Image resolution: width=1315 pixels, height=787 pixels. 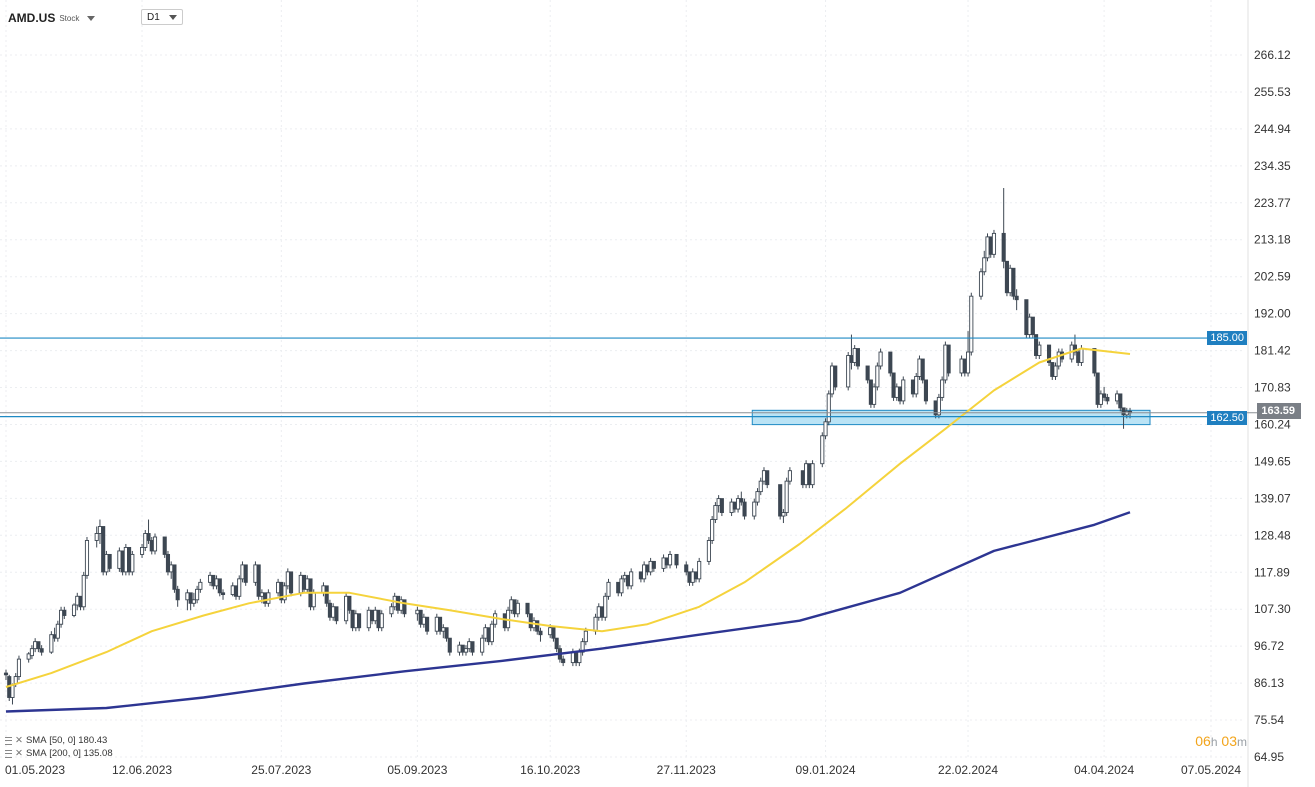 What do you see at coordinates (1227, 338) in the screenshot?
I see `resistance-price-tag: 185.00` at bounding box center [1227, 338].